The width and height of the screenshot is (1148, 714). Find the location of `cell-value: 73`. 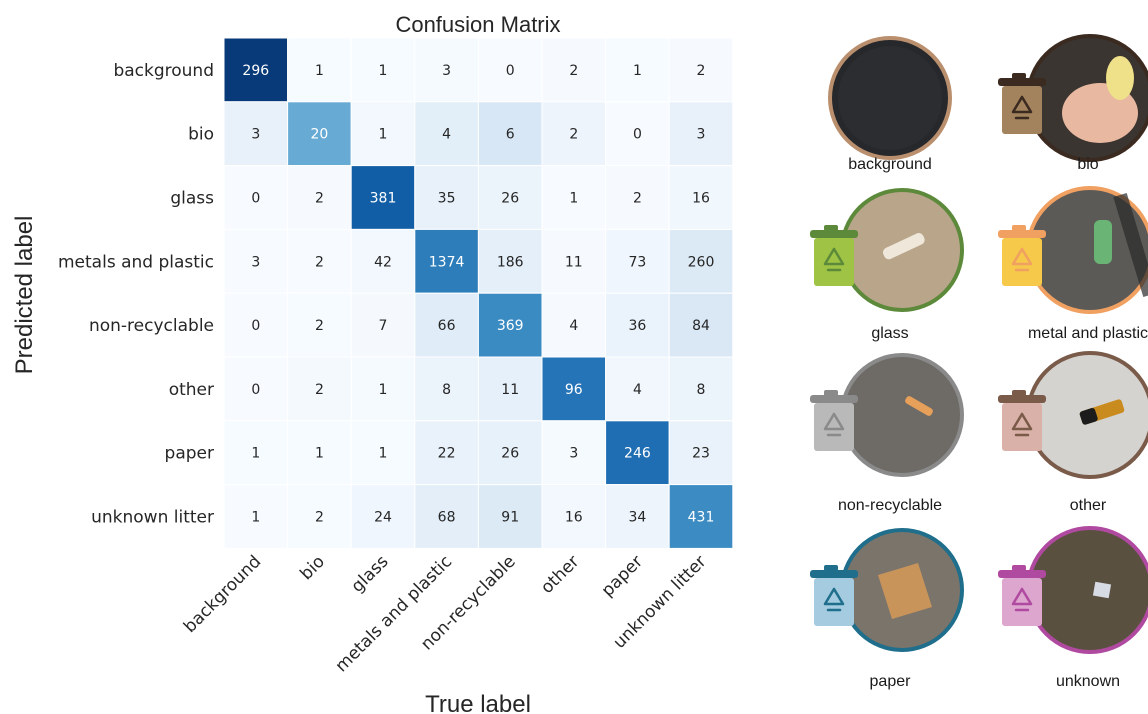

cell-value: 73 is located at coordinates (637, 262).